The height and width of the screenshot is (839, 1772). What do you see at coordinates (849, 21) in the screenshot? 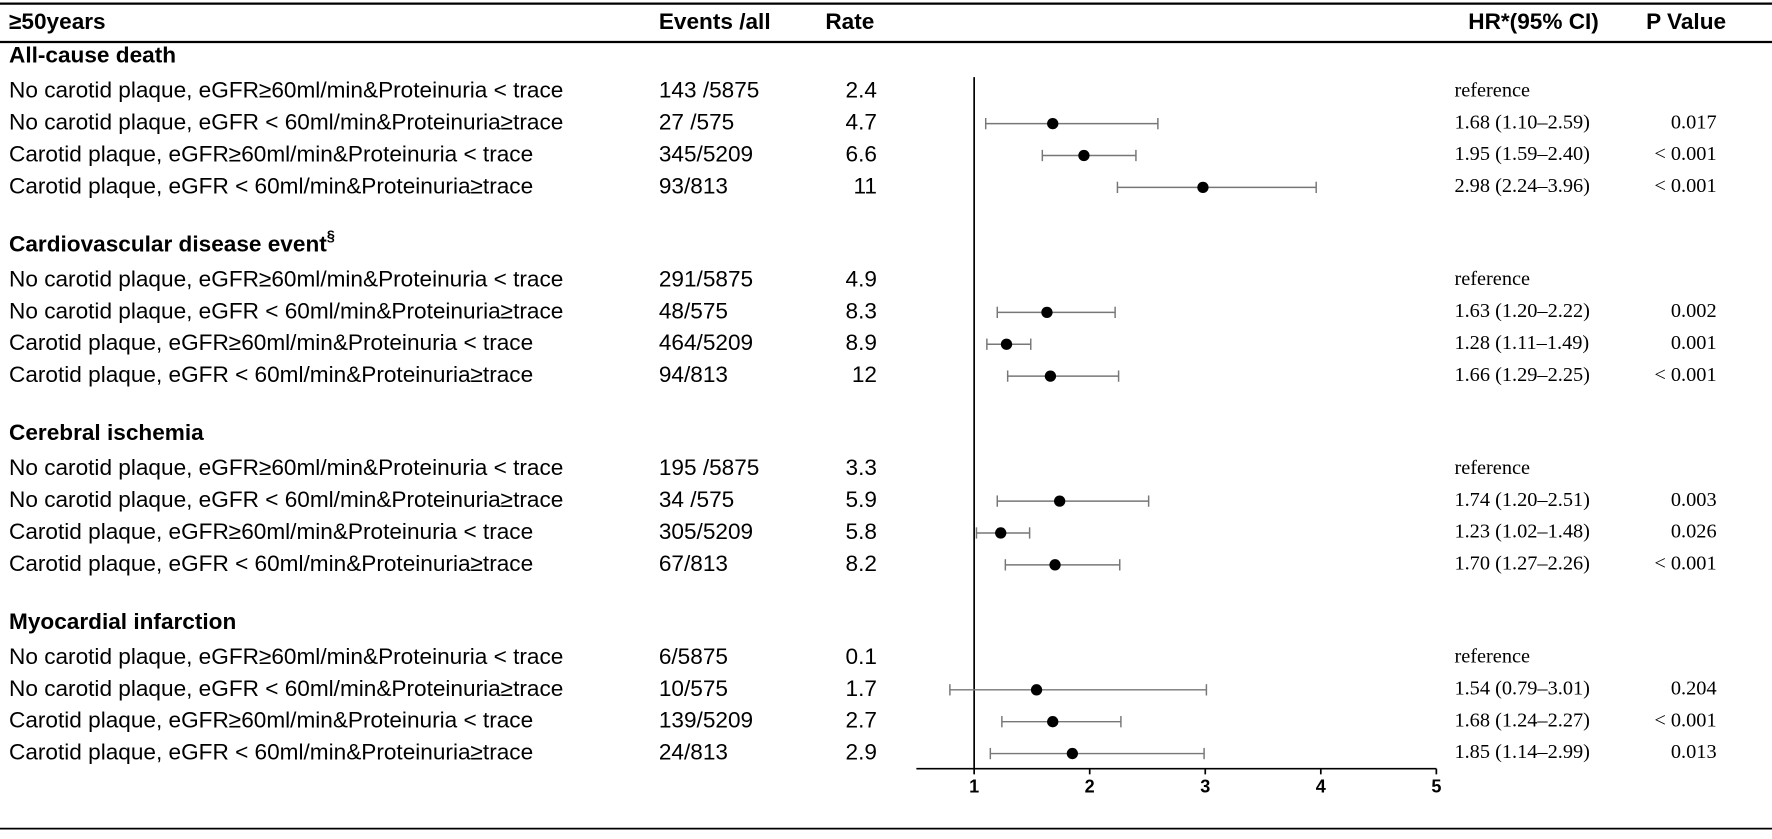
I see `header-rate: Rate` at bounding box center [849, 21].